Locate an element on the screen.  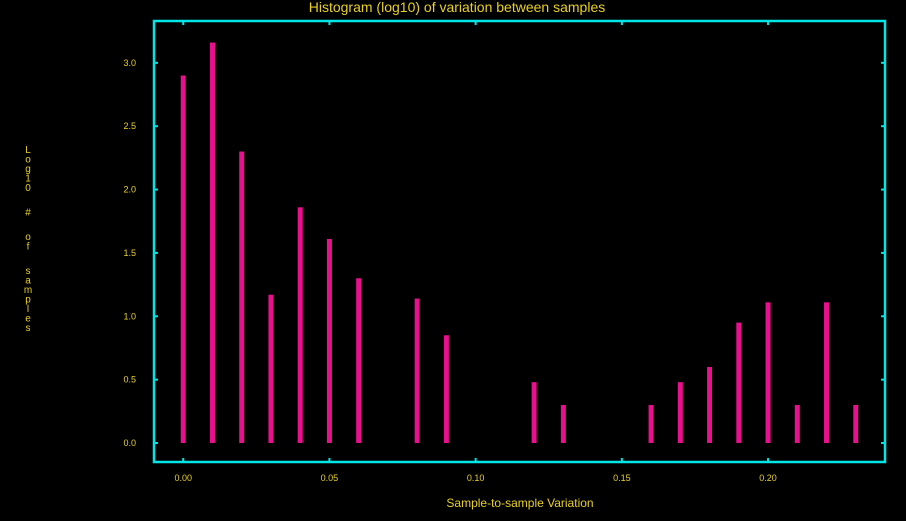
y-axis-label-char: L is located at coordinates (28, 150).